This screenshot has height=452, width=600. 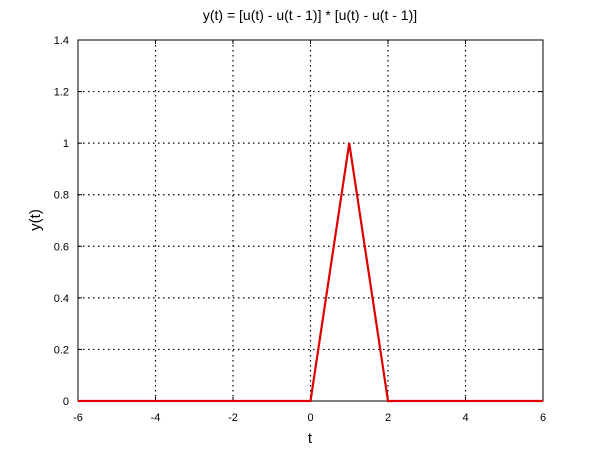 What do you see at coordinates (66, 144) in the screenshot?
I see `y-tick-label: 1` at bounding box center [66, 144].